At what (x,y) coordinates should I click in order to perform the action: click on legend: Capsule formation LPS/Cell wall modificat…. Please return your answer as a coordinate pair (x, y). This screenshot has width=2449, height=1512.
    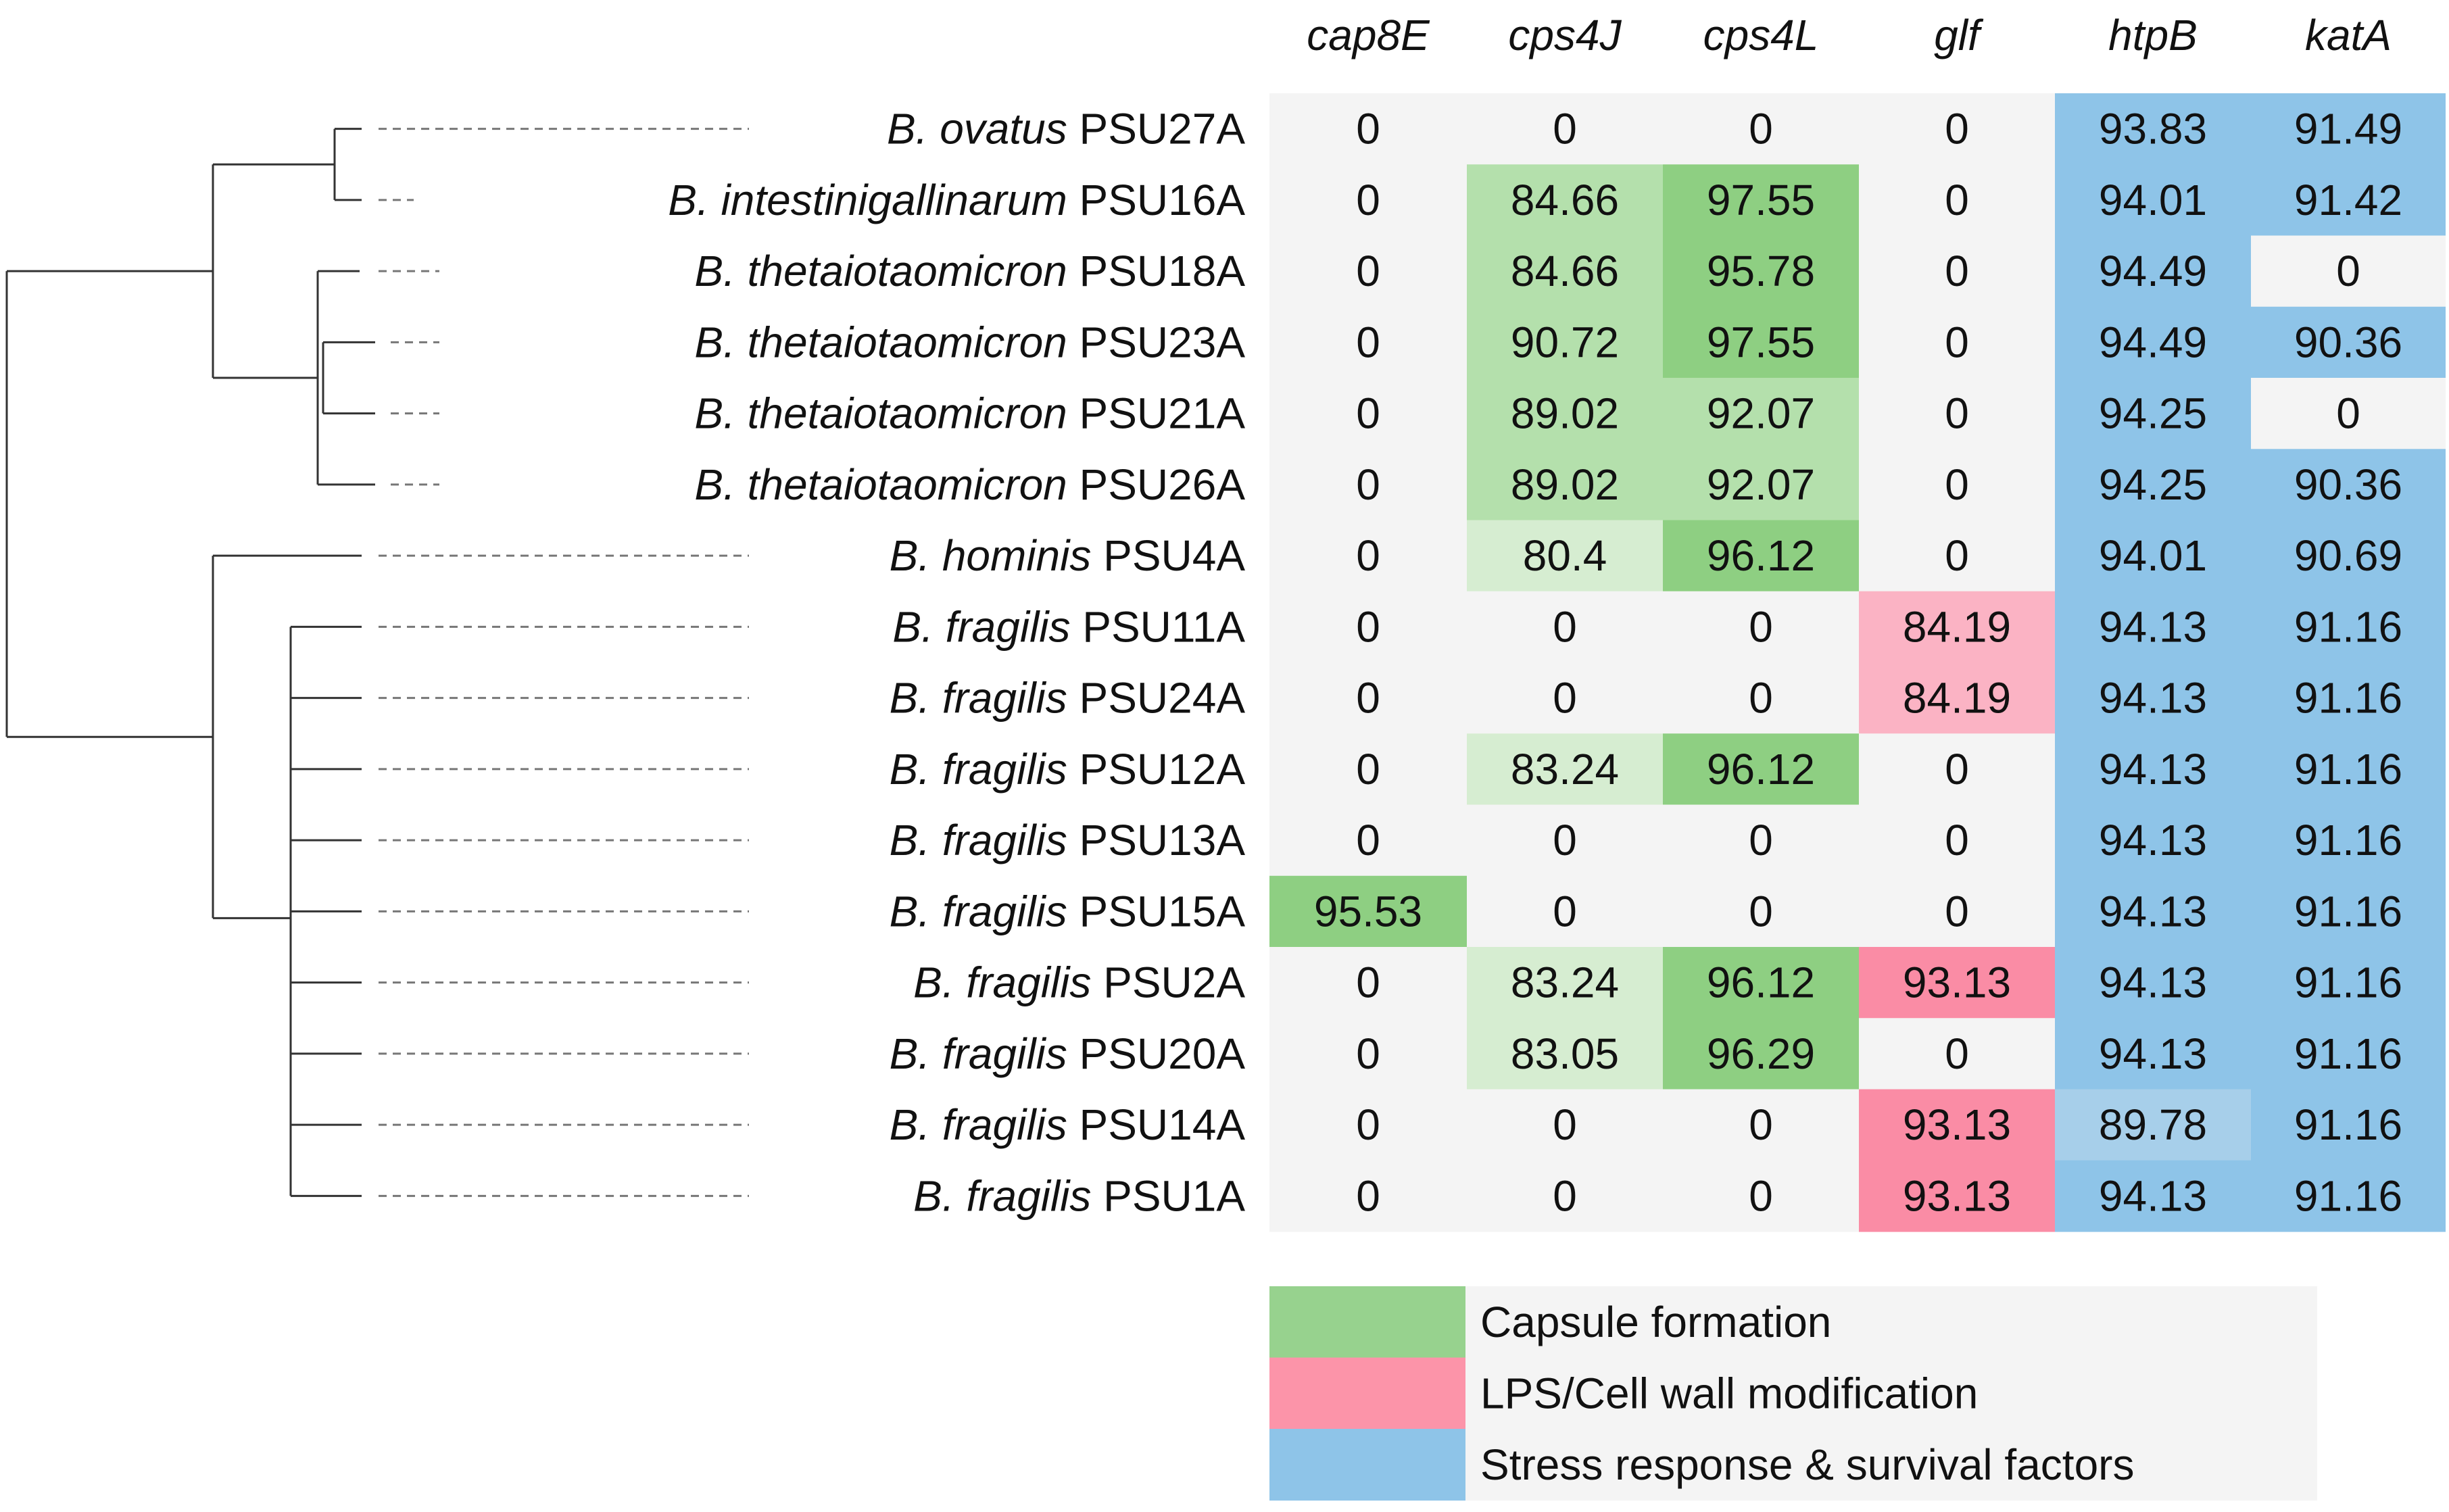
    Looking at the image, I should click on (1793, 1393).